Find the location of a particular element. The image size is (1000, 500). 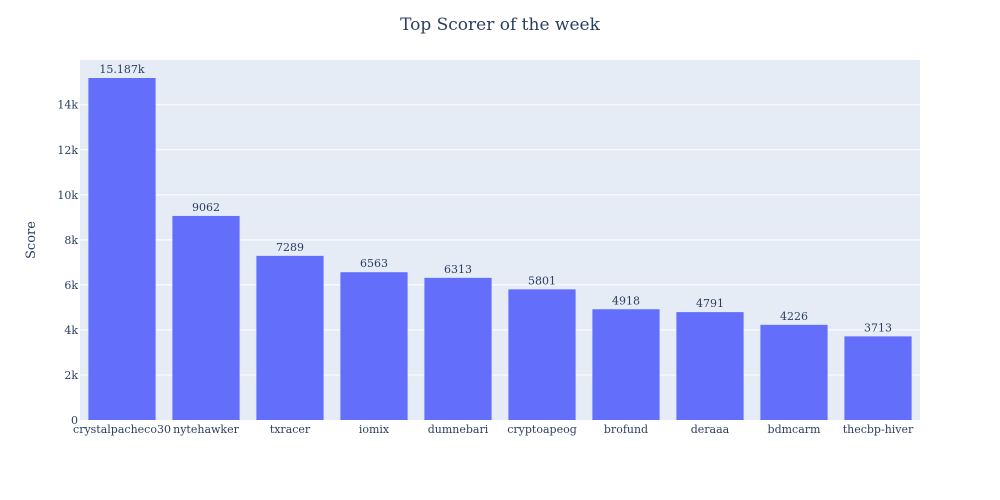

x-tick-label: thecbp-hiver is located at coordinates (878, 429).